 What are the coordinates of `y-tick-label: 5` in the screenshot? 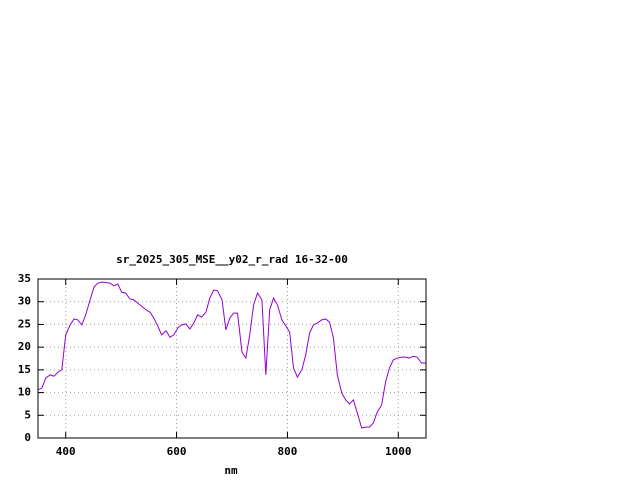 It's located at (27, 414).